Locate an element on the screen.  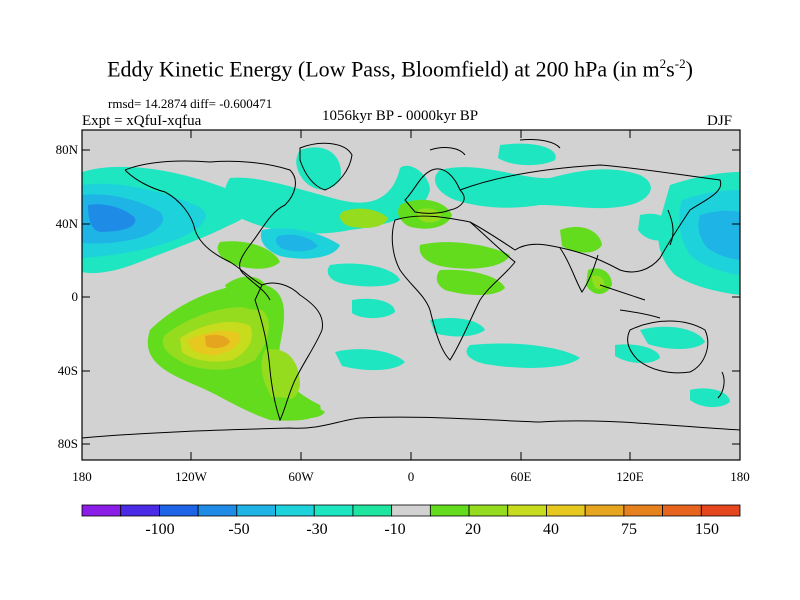
colorbar-label: 75 is located at coordinates (629, 529).